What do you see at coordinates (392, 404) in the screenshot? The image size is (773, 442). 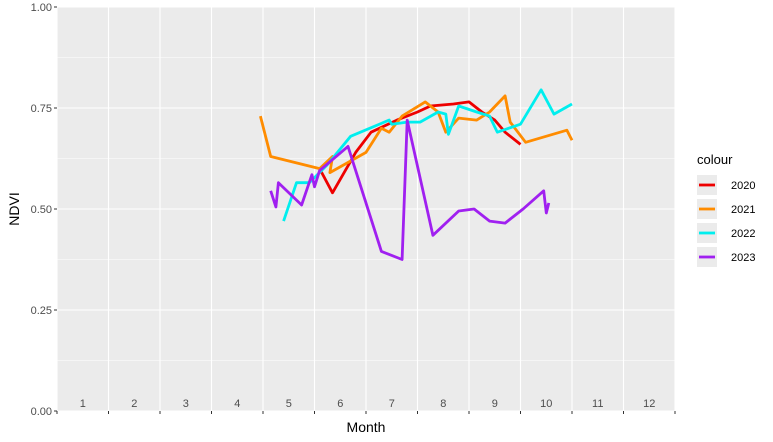 I see `x-tick-label: 7` at bounding box center [392, 404].